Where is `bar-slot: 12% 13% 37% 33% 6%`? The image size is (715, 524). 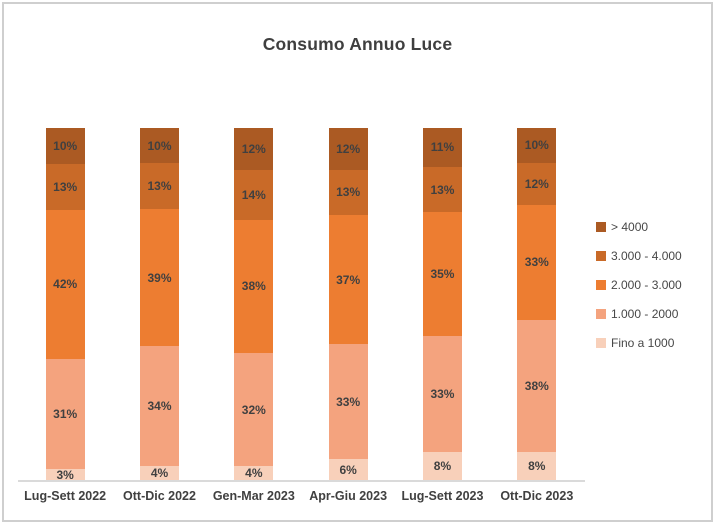
bar-slot: 12% 13% 37% 33% 6% is located at coordinates (348, 304).